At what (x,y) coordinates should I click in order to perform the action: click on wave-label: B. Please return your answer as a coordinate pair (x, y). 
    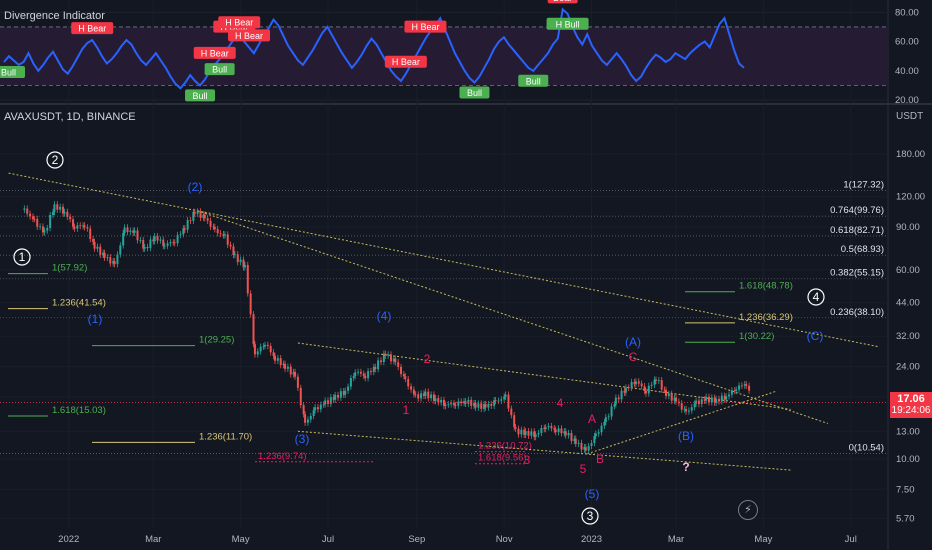
    Looking at the image, I should click on (600, 459).